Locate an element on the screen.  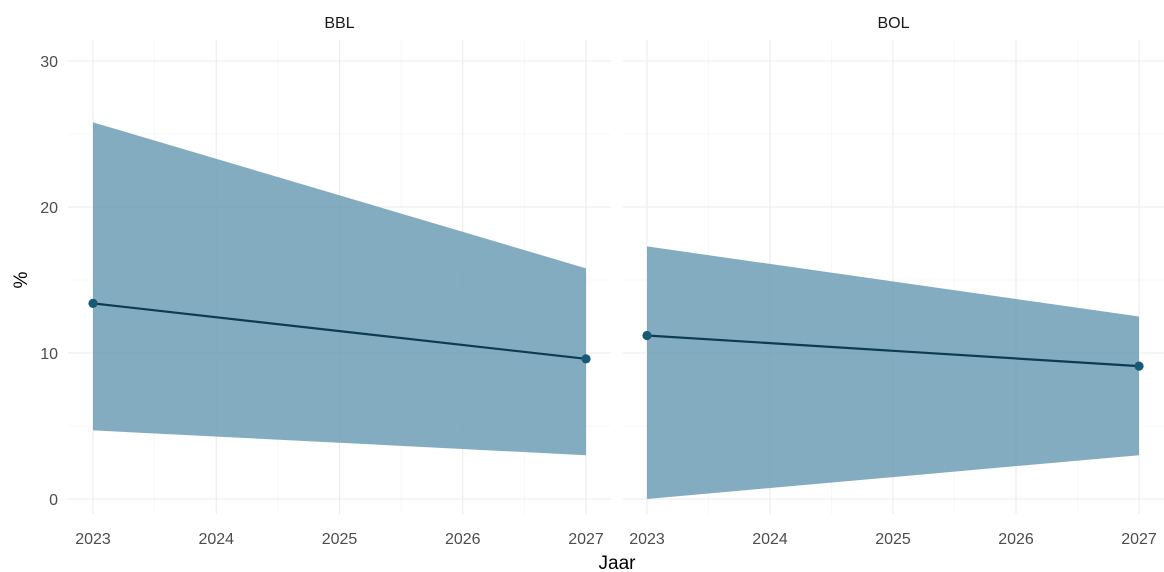
facet-label-bbl: BBL is located at coordinates (339, 23).